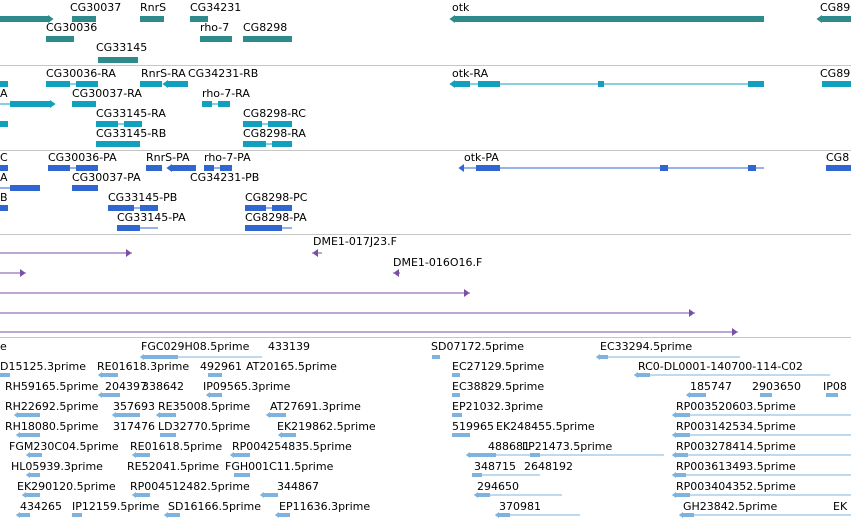 The height and width of the screenshot is (522, 851). What do you see at coordinates (355, 241) in the screenshot?
I see `bac_ends-label: DME1-017J23.F` at bounding box center [355, 241].